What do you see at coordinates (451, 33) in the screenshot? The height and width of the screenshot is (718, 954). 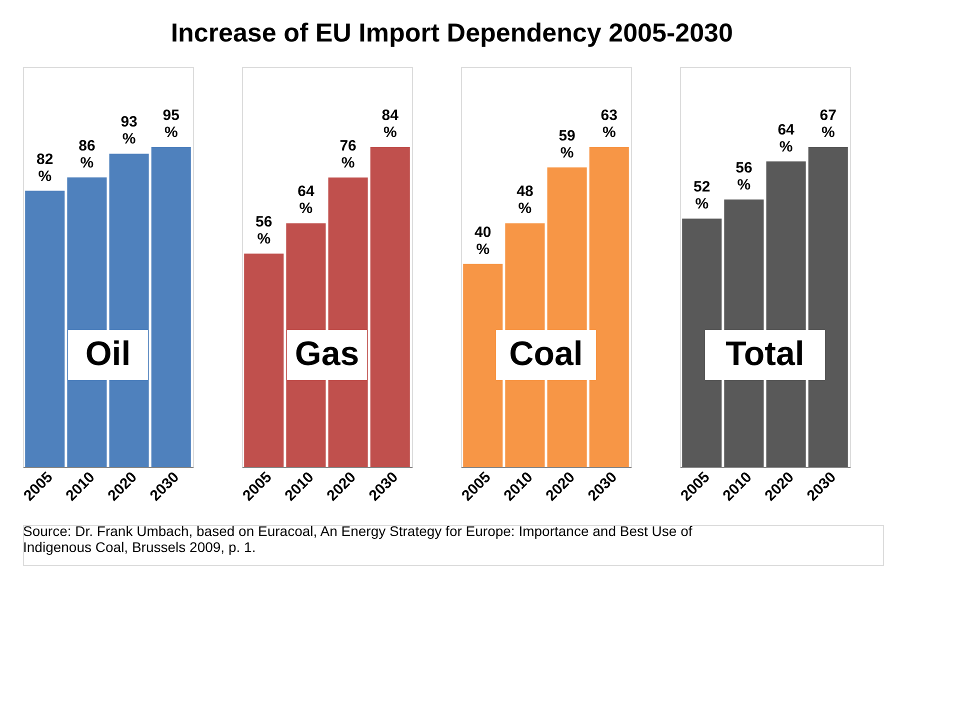 I see `text: Increase of EU Import Dependency 2005-2030` at bounding box center [451, 33].